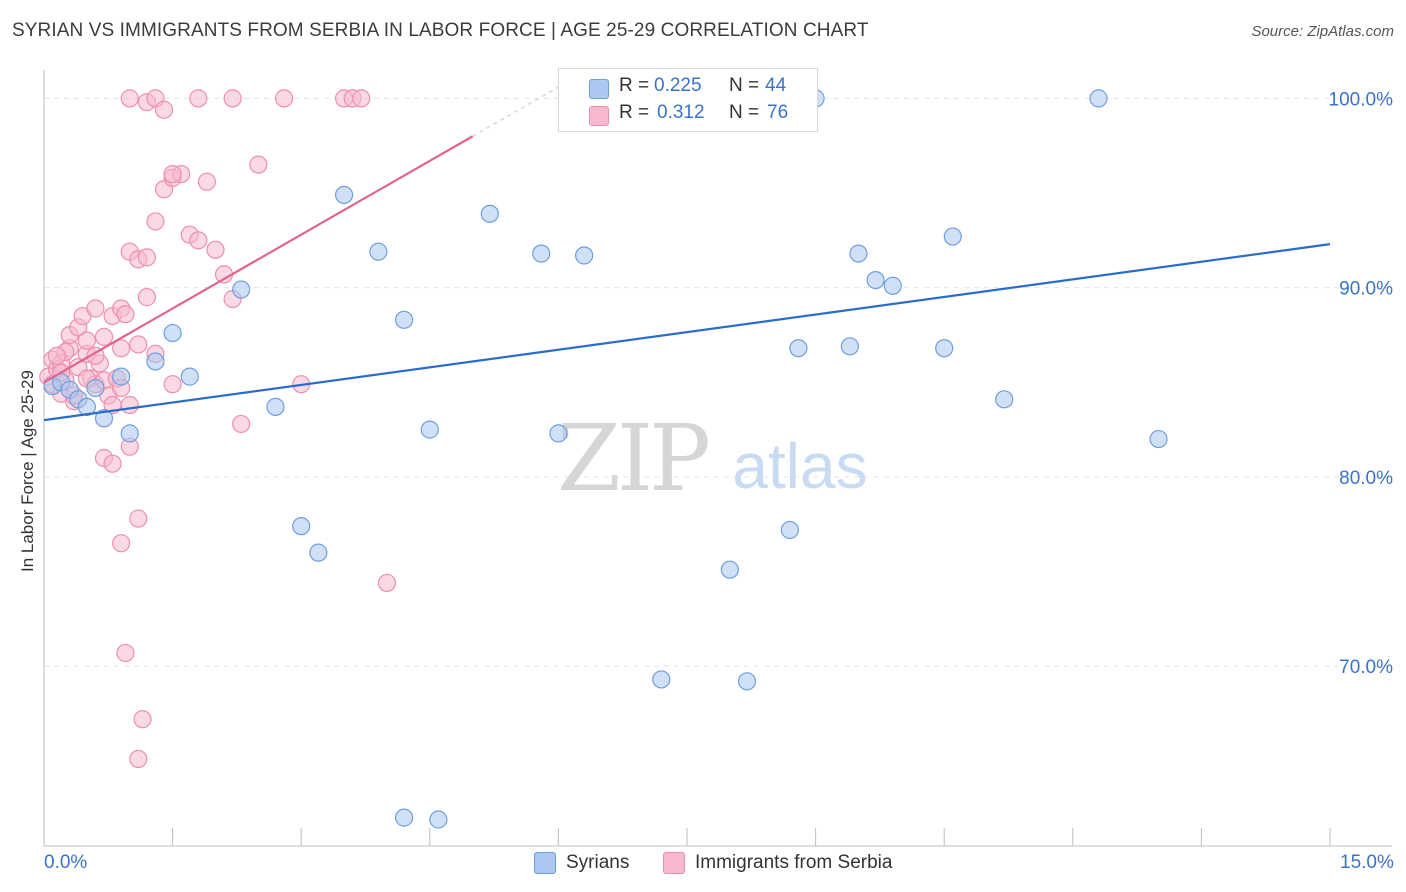 The width and height of the screenshot is (1406, 892). What do you see at coordinates (599, 89) in the screenshot?
I see `legend-swatch-blue` at bounding box center [599, 89].